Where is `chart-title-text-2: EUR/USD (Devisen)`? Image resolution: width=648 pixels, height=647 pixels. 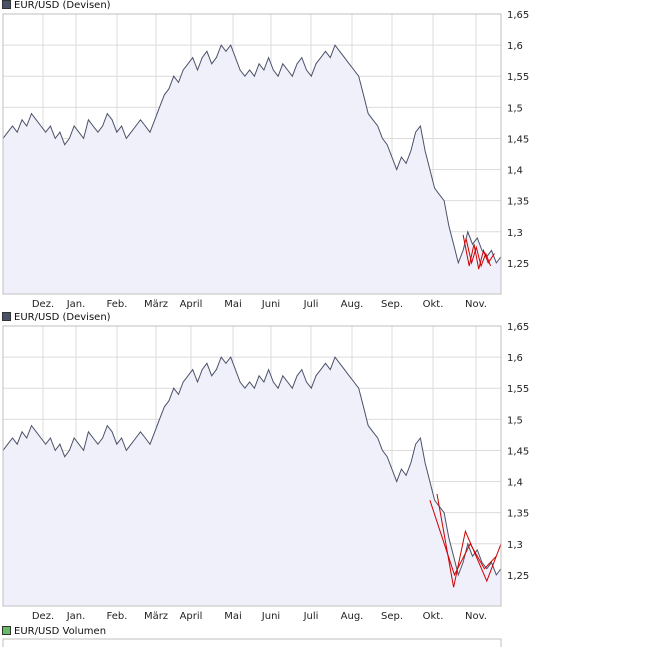 chart-title-text-2: EUR/USD (Devisen) is located at coordinates (62, 317).